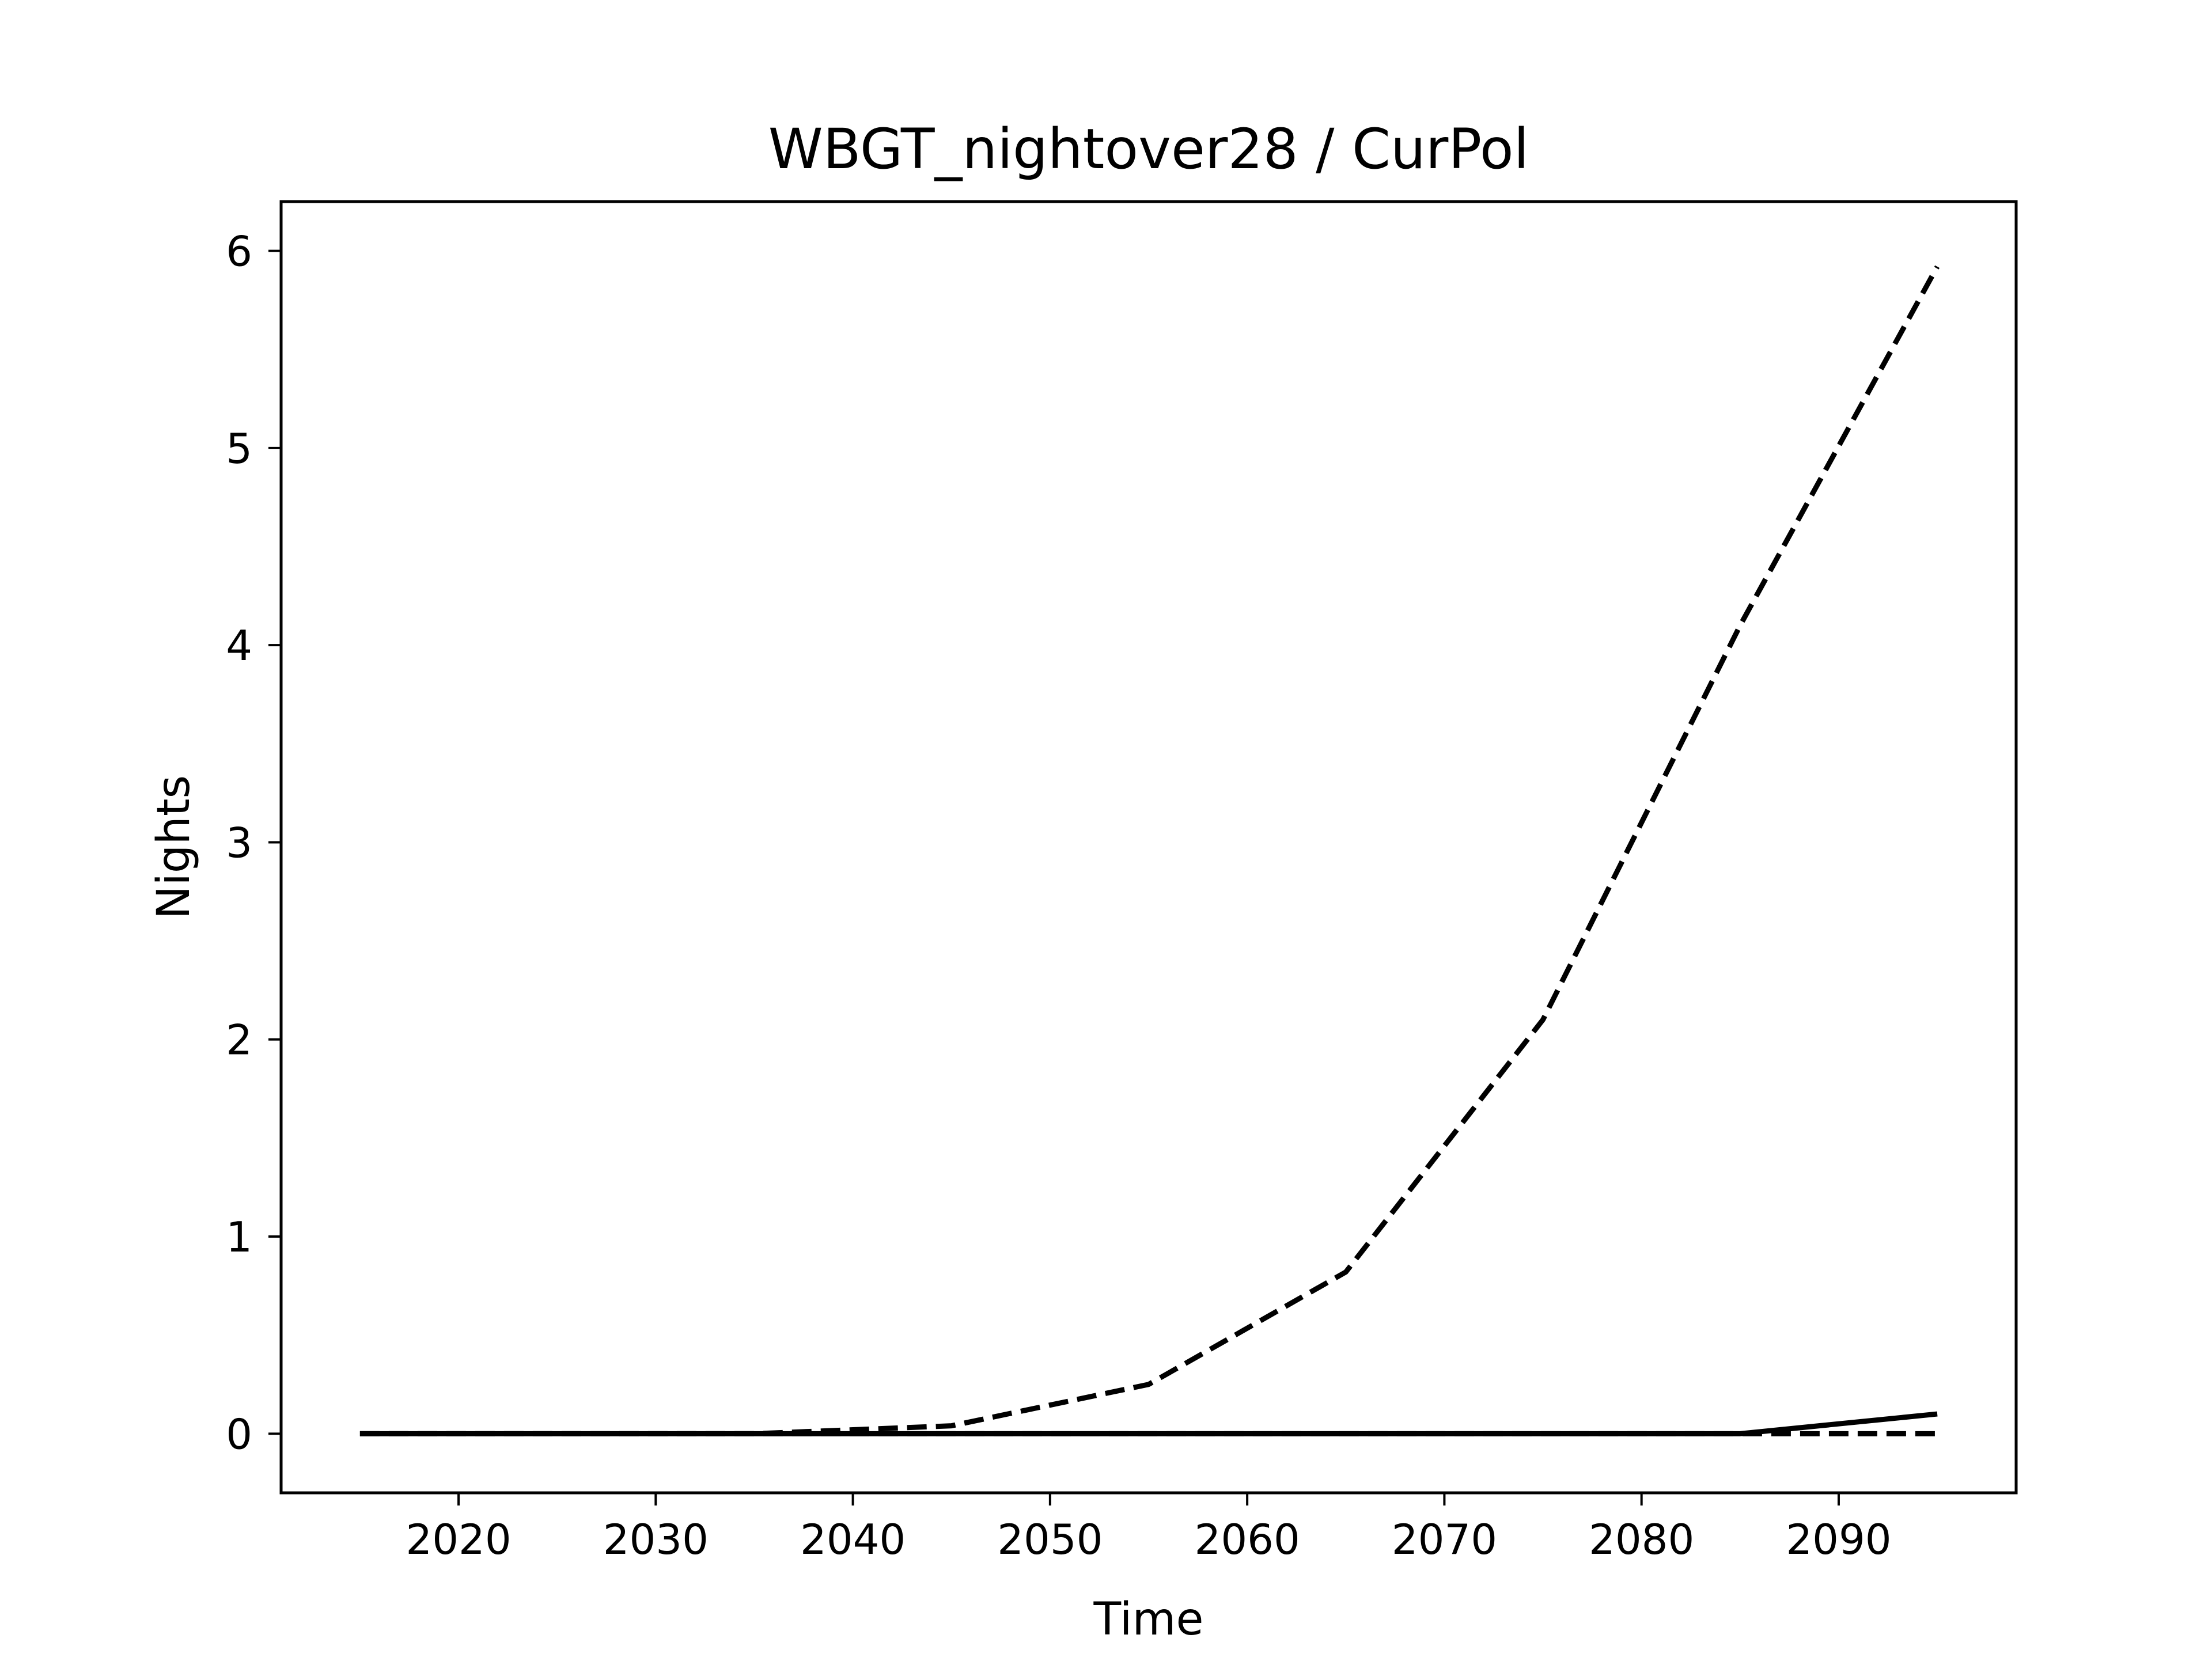  I want to click on y-axis-label: Nights, so click(174, 847).